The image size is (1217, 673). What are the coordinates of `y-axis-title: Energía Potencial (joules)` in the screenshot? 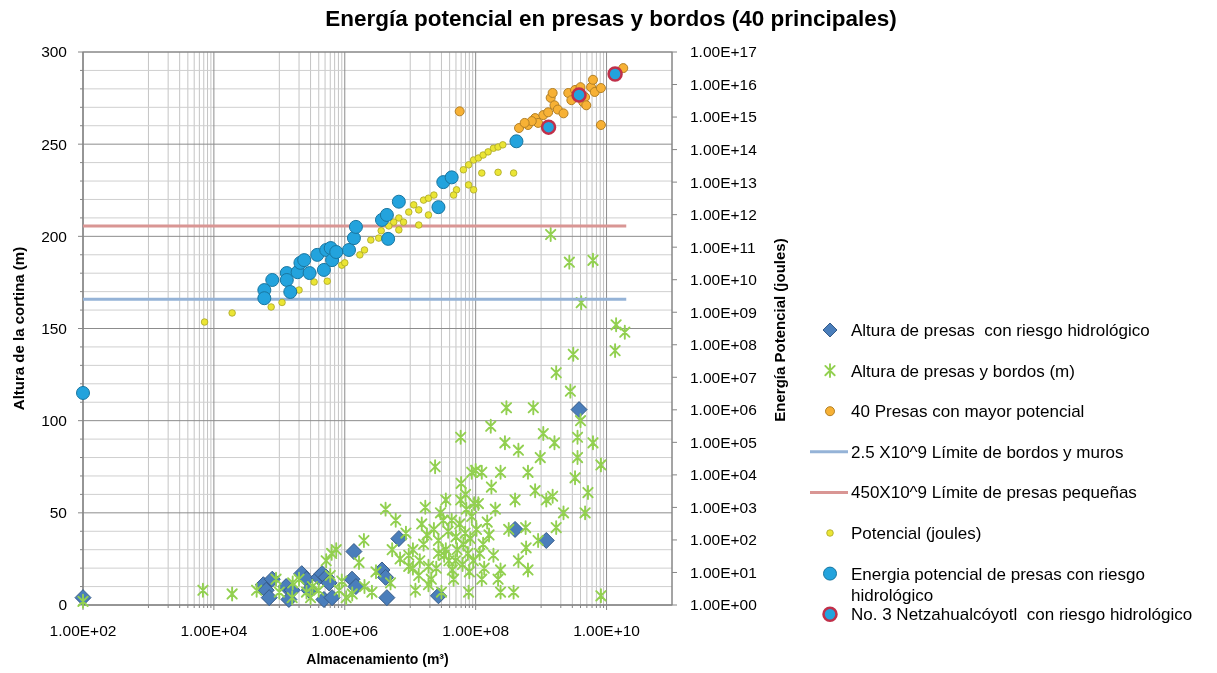 It's located at (779, 330).